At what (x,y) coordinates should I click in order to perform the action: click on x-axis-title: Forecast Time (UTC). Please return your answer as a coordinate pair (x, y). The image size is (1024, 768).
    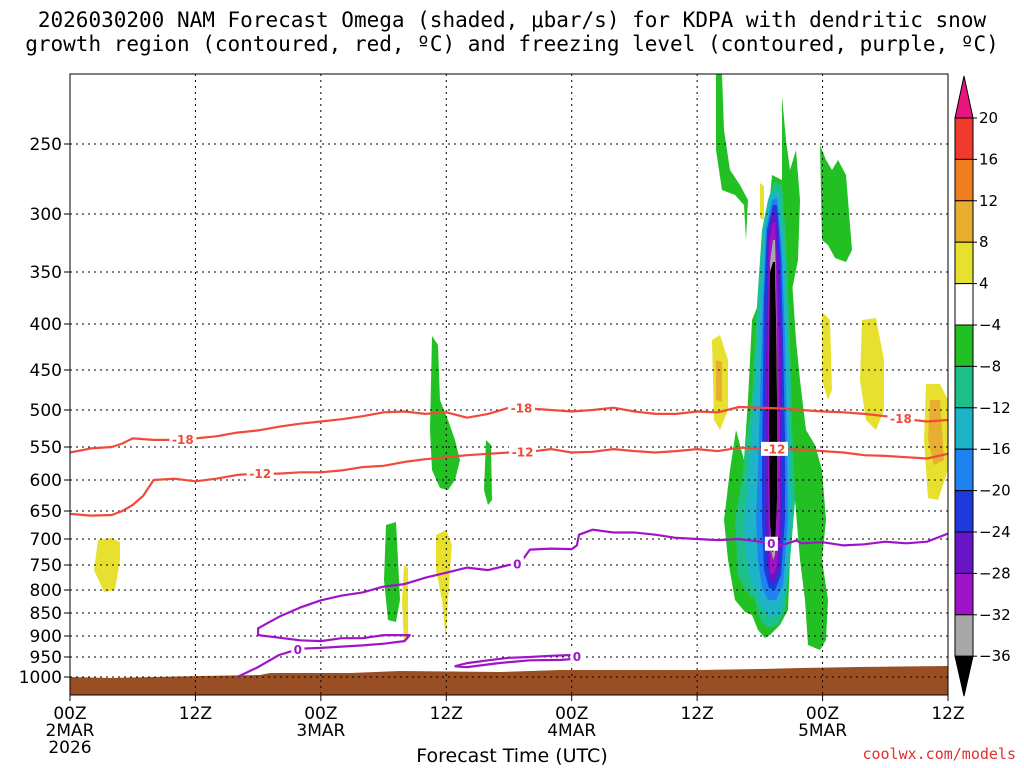
    Looking at the image, I should click on (512, 756).